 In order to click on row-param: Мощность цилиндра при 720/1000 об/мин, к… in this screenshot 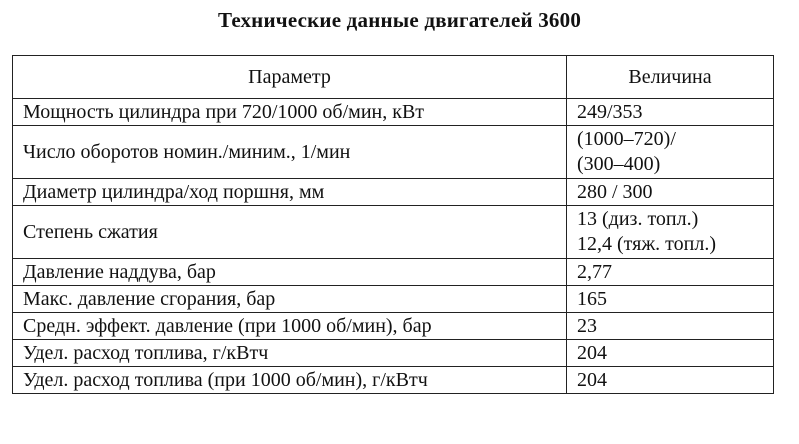, I will do `click(289, 112)`.